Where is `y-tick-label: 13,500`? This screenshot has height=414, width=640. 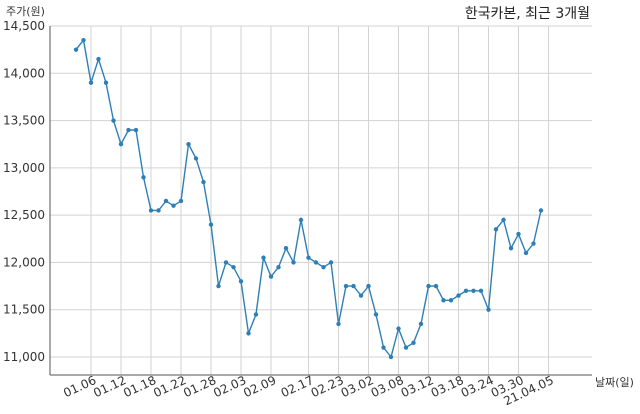
y-tick-label: 13,500 is located at coordinates (24, 121).